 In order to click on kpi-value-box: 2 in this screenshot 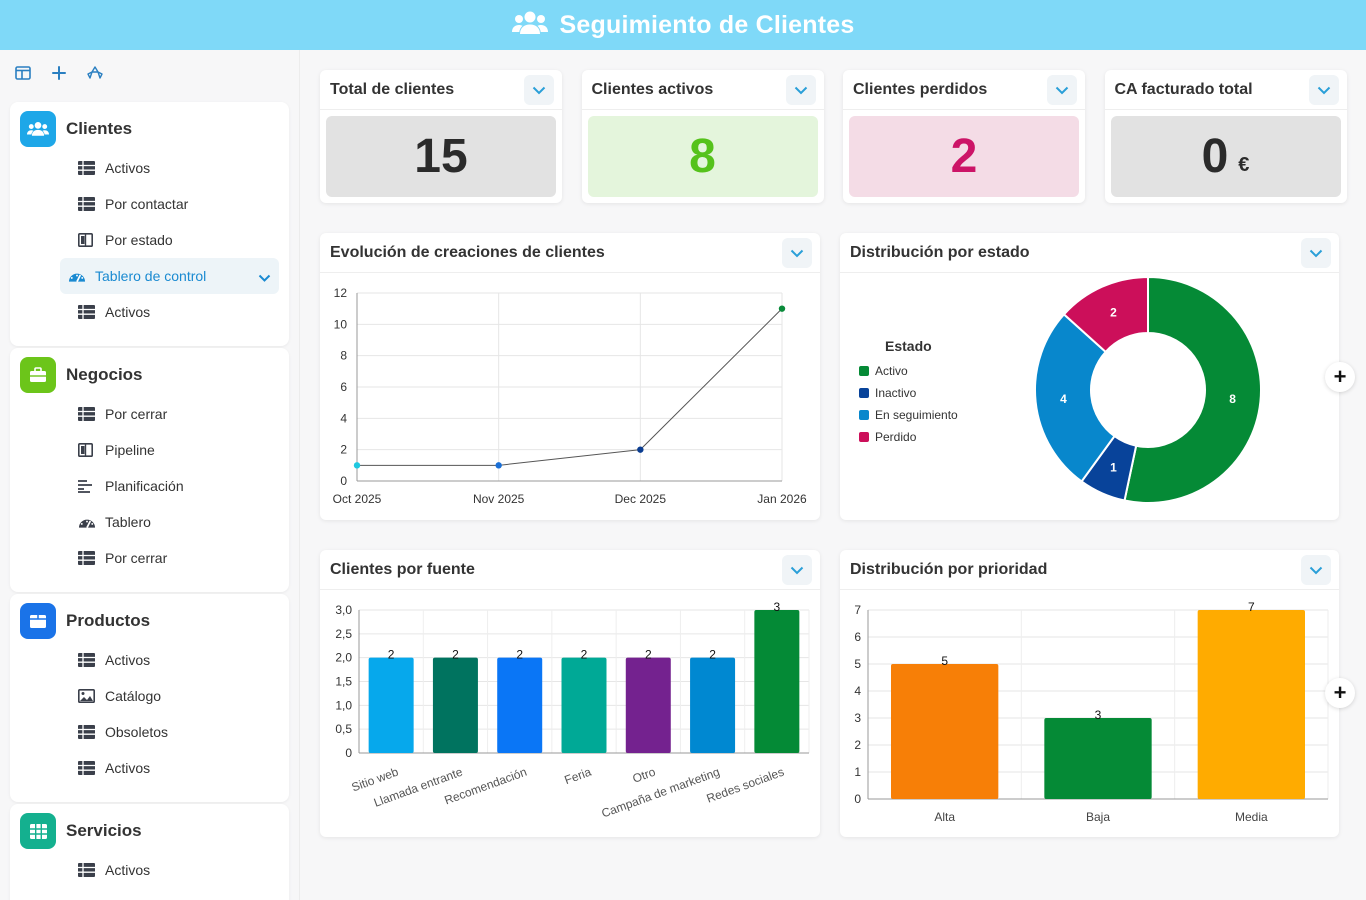, I will do `click(964, 156)`.